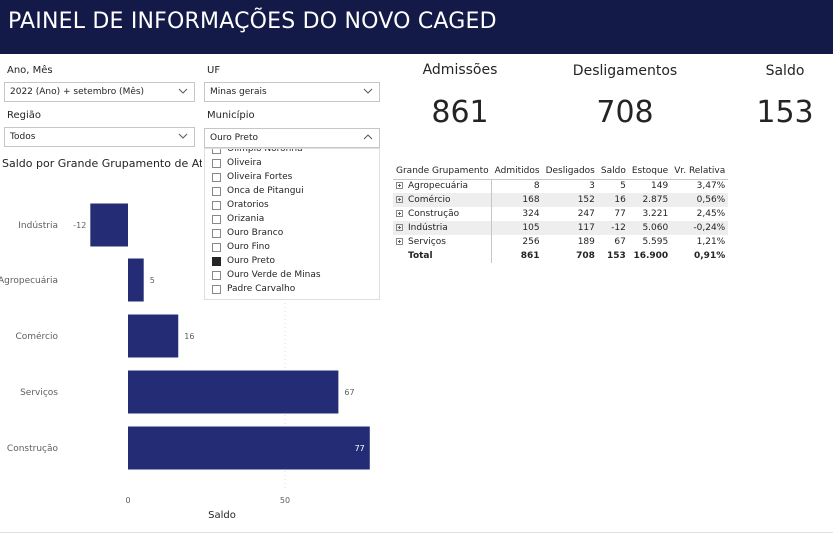  Describe the element at coordinates (443, 256) in the screenshot. I see `total-grupamento: Total` at that location.